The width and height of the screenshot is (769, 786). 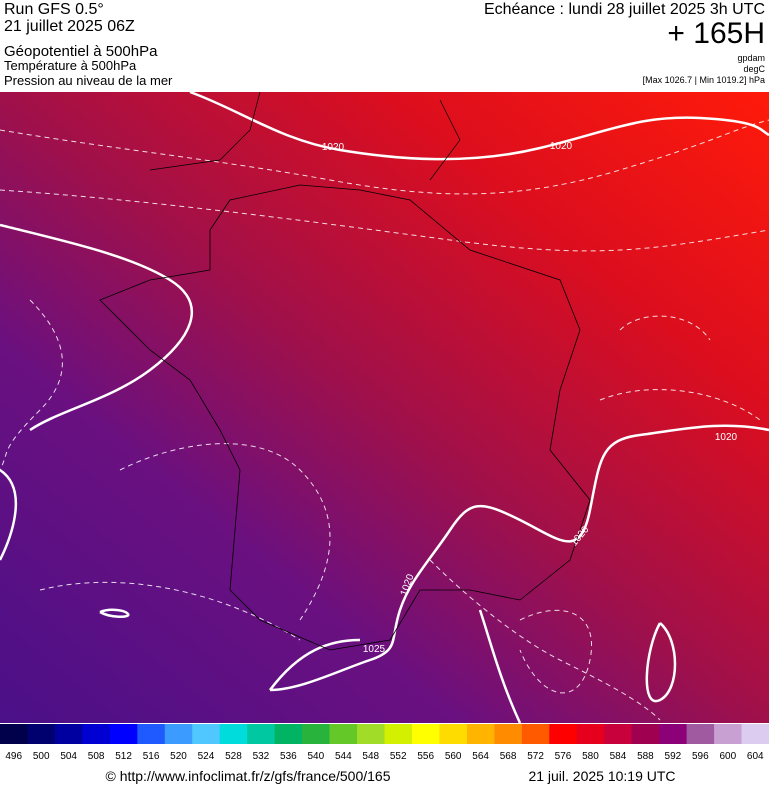 What do you see at coordinates (398, 756) in the screenshot?
I see `legend-label: 552` at bounding box center [398, 756].